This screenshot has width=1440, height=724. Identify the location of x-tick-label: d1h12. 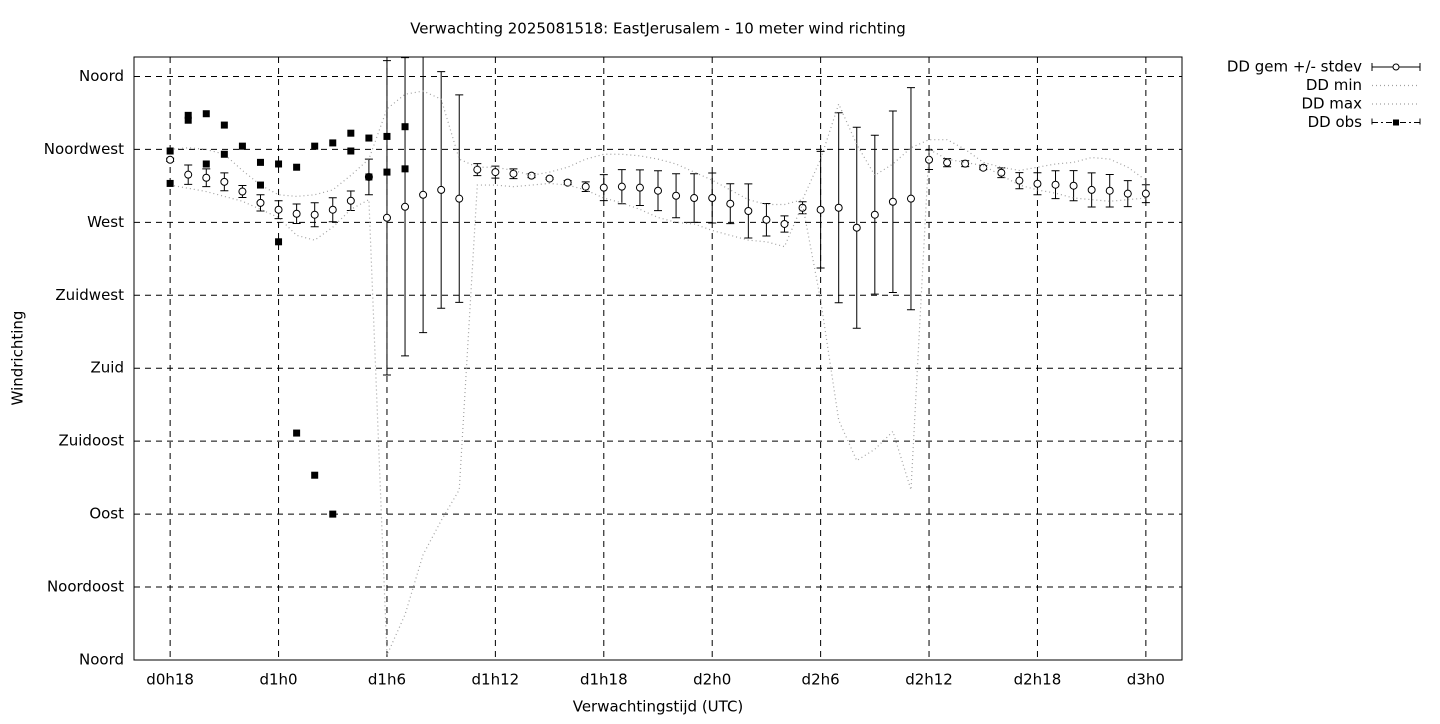
(496, 680).